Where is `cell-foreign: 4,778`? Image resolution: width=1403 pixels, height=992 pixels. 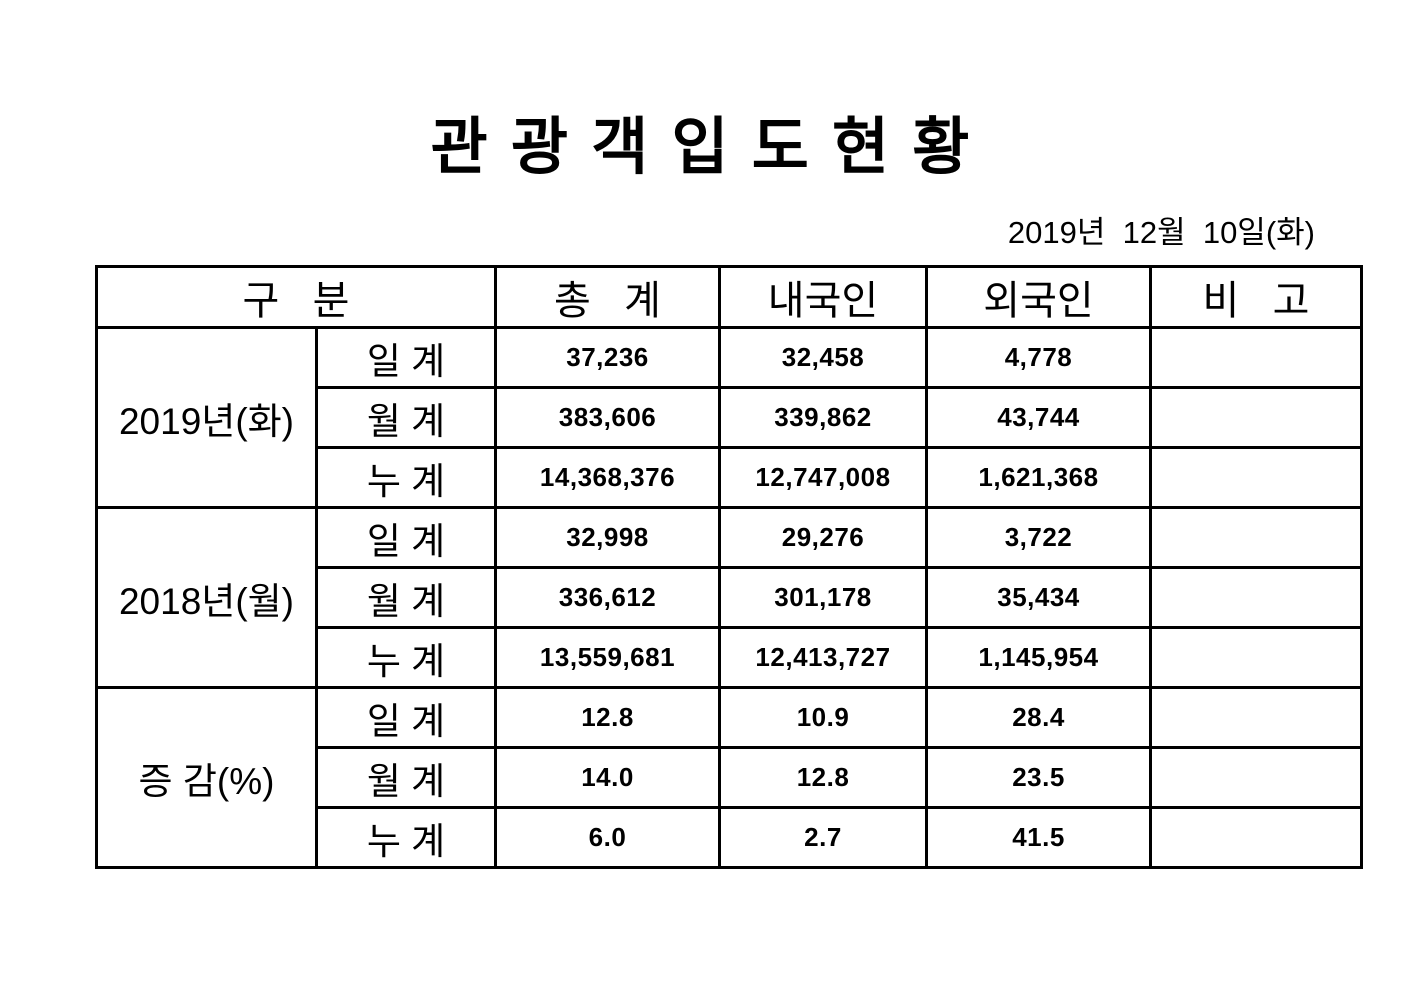
cell-foreign: 4,778 is located at coordinates (1038, 357).